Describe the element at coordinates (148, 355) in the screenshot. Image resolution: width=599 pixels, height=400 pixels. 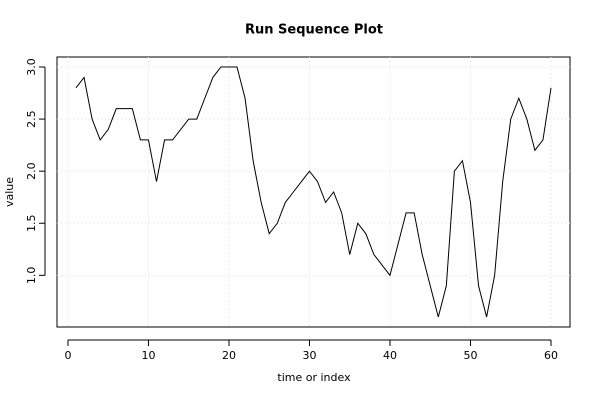
I see `x-tick-label: 10` at that location.